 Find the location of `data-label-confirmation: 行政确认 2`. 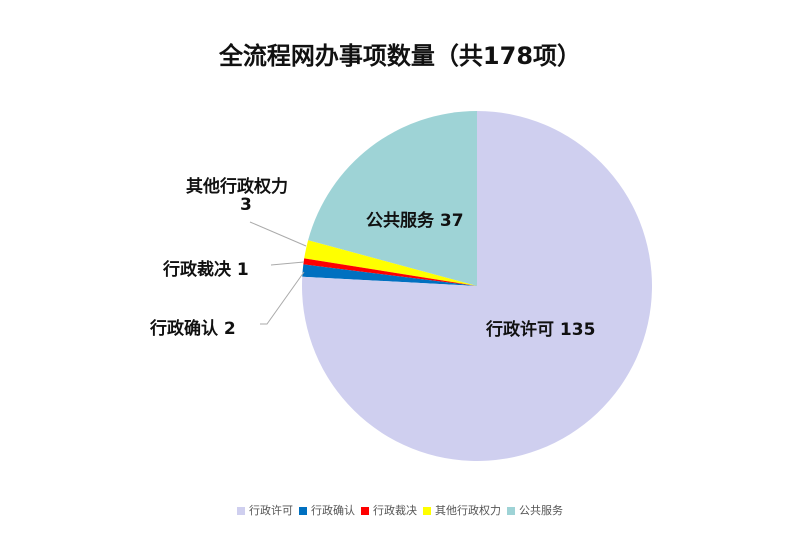

data-label-confirmation: 行政确认 2 is located at coordinates (193, 329).